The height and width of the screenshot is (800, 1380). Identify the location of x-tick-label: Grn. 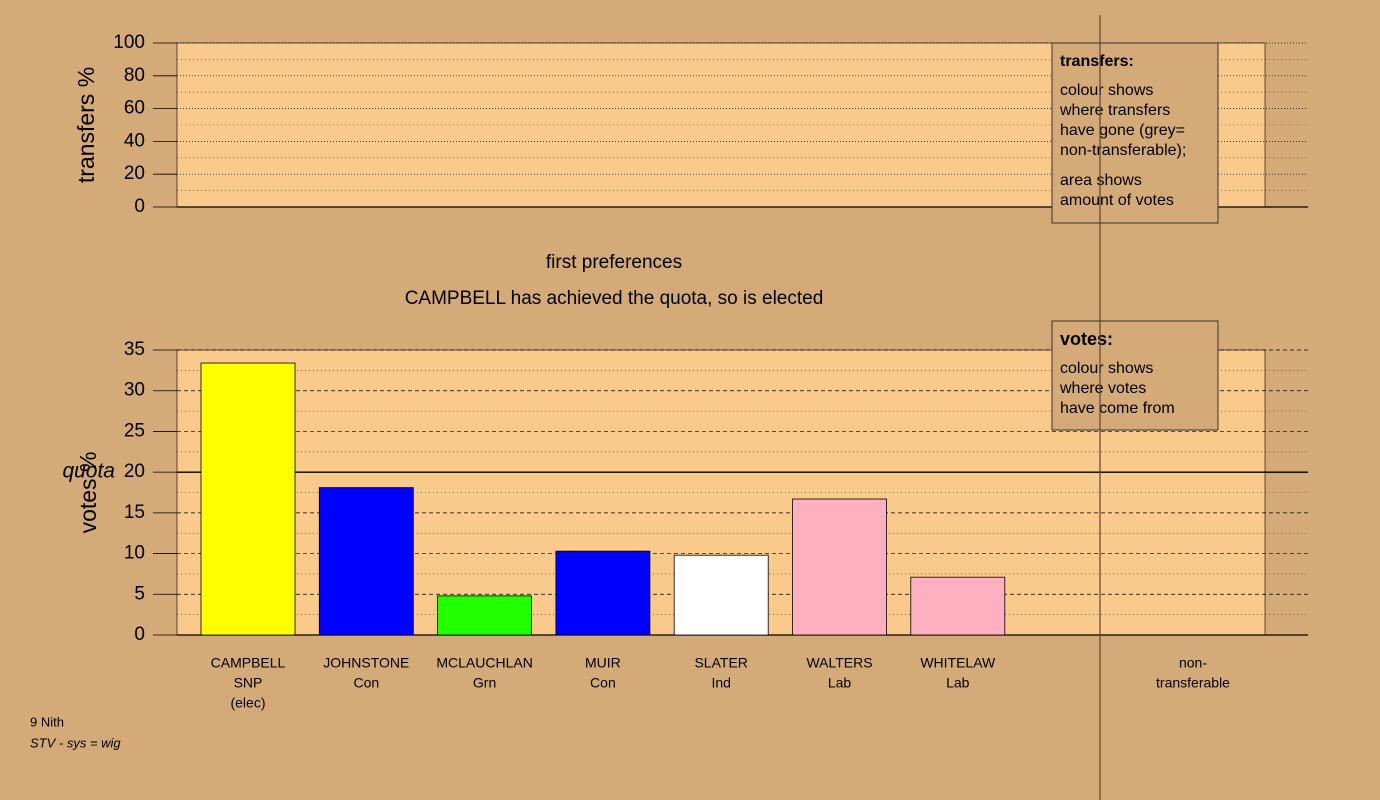
(484, 683).